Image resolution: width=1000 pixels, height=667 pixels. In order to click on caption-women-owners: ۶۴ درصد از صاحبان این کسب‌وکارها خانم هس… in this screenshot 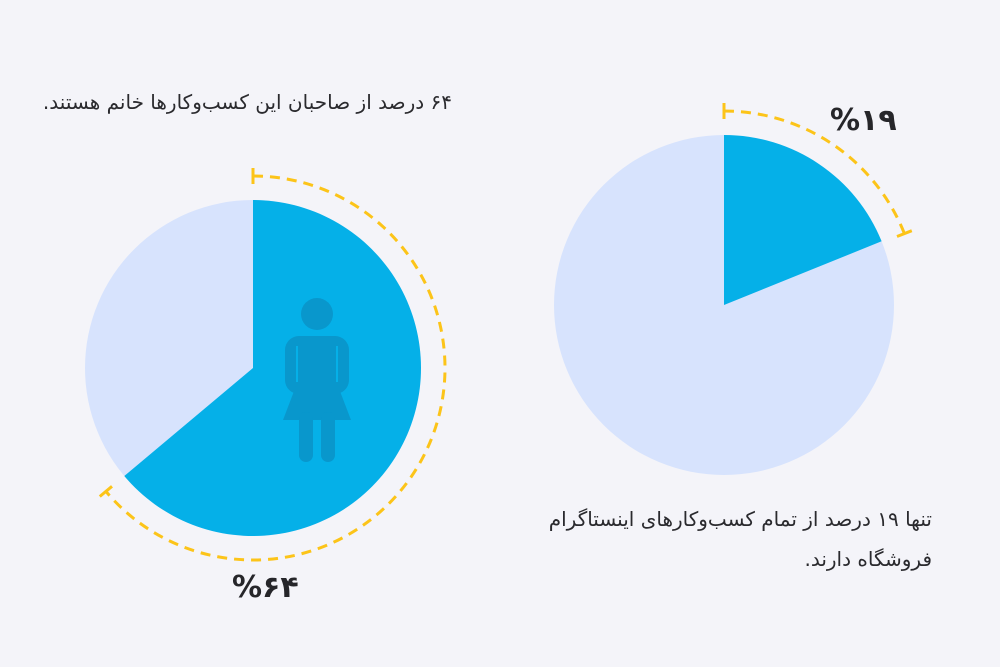, I will do `click(247, 102)`.